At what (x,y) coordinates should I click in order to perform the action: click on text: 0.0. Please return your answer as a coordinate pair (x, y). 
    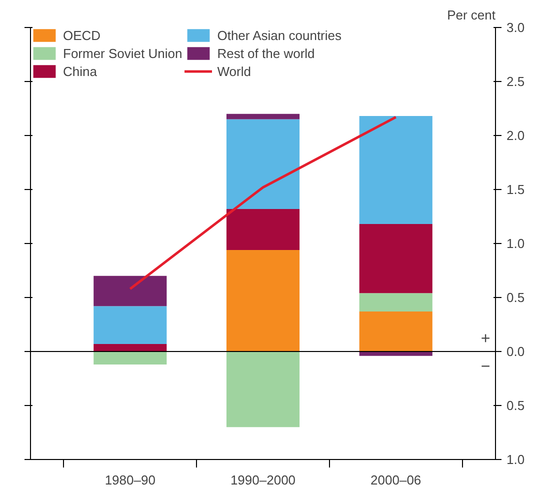
    Looking at the image, I should click on (515, 351).